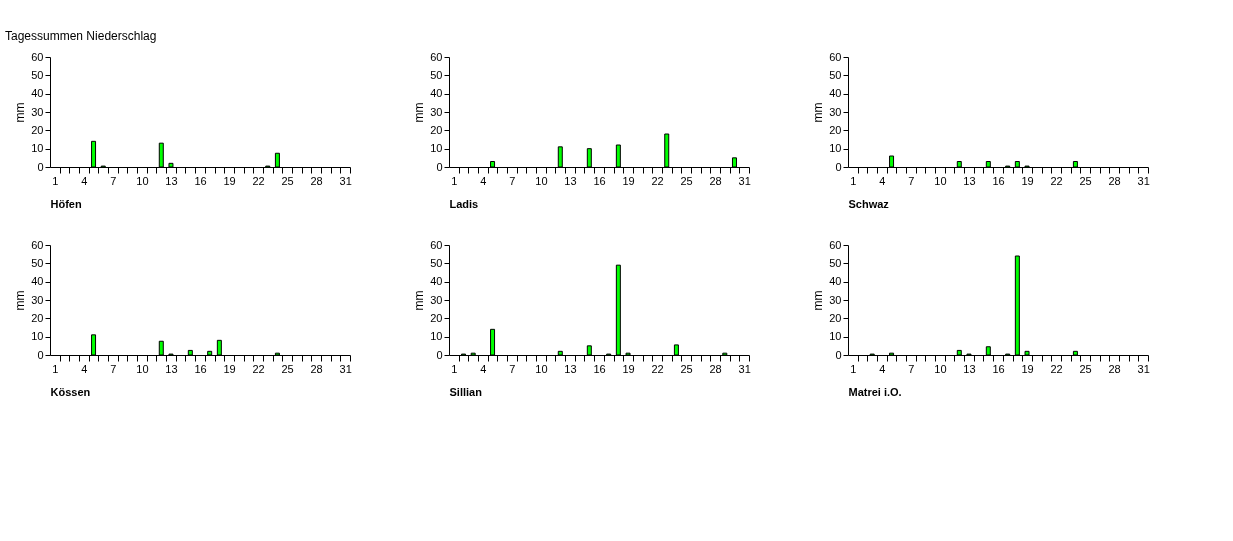  I want to click on x-axis-title: Kössen, so click(70, 391).